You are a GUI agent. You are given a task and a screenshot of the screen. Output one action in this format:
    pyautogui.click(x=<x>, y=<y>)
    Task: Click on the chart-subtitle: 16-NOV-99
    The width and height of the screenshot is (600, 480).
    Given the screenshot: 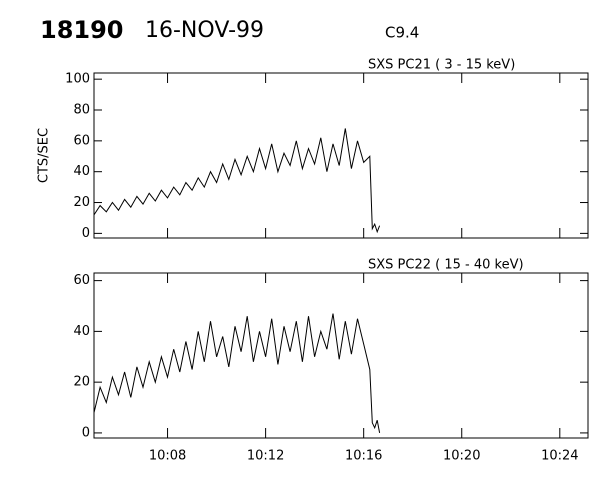 What is the action you would take?
    pyautogui.click(x=204, y=30)
    